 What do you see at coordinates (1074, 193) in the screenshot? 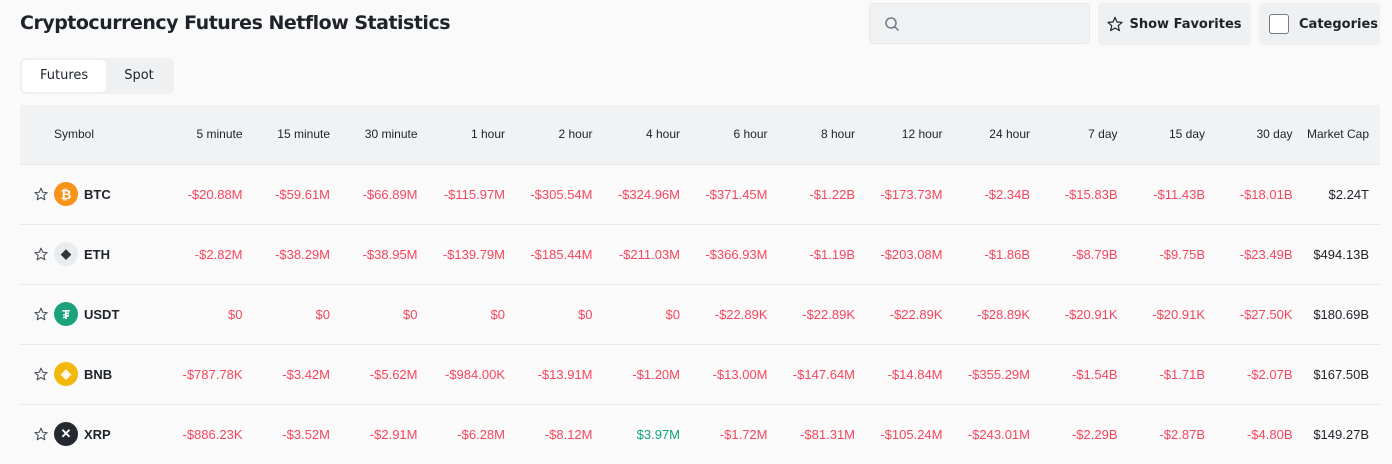
I see `netflow-value: -$15.83B` at bounding box center [1074, 193].